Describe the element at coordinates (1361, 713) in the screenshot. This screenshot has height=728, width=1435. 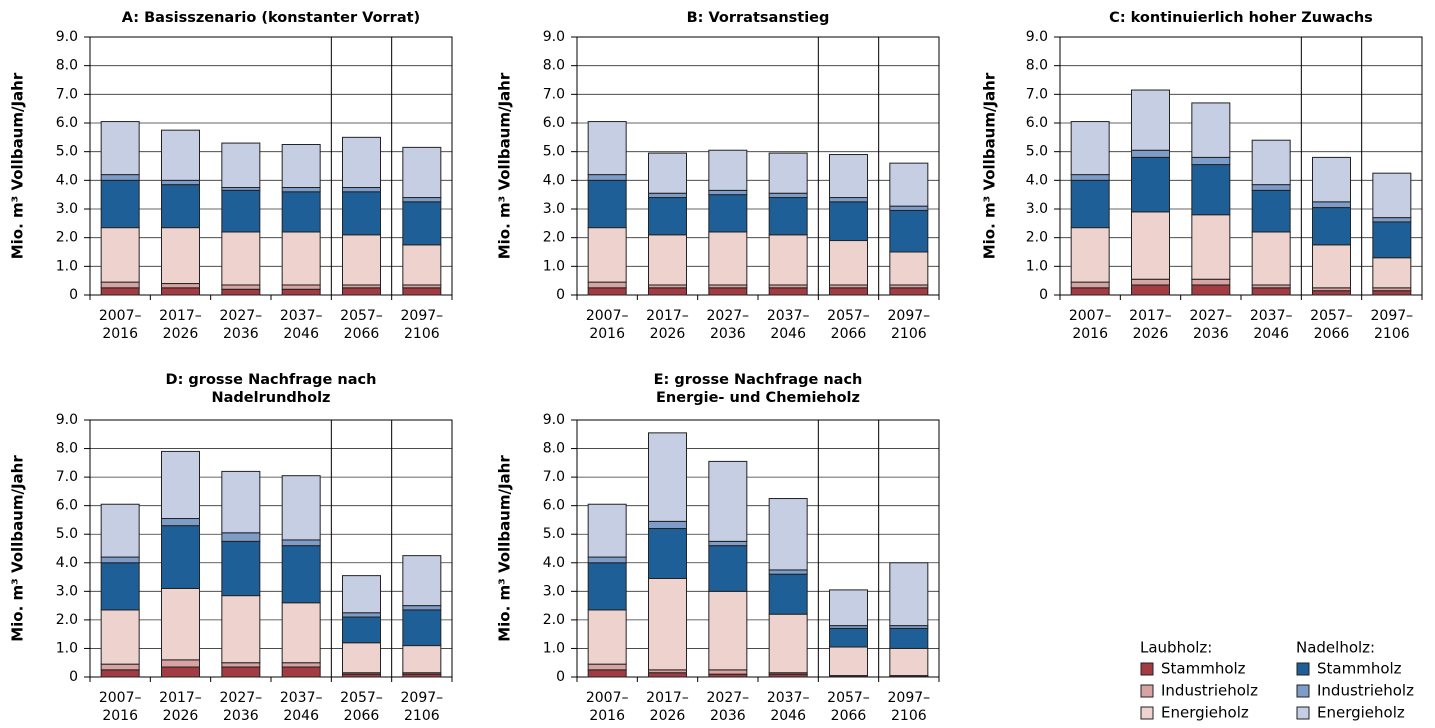
I see `legend-label: Energieholz` at that location.